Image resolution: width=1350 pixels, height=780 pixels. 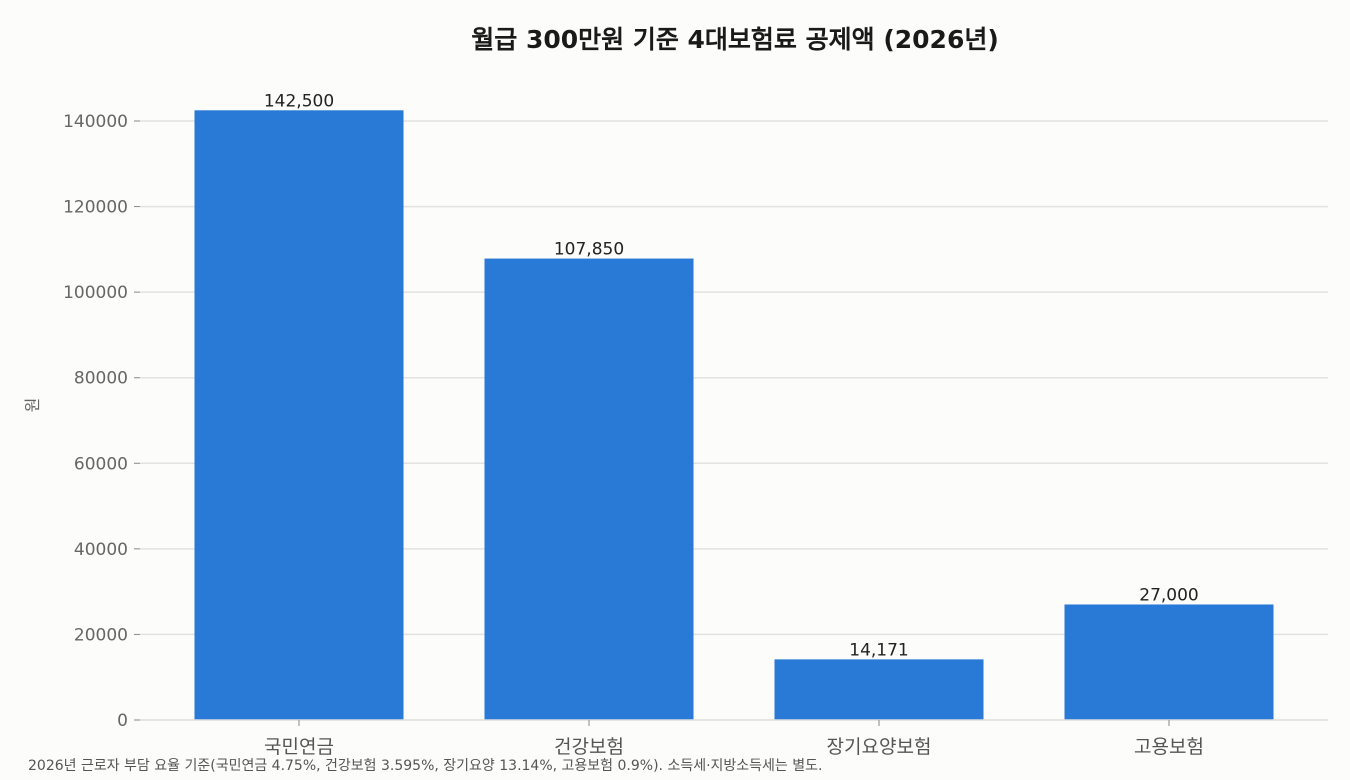 What do you see at coordinates (589, 250) in the screenshot?
I see `bar-value-label: 107,850` at bounding box center [589, 250].